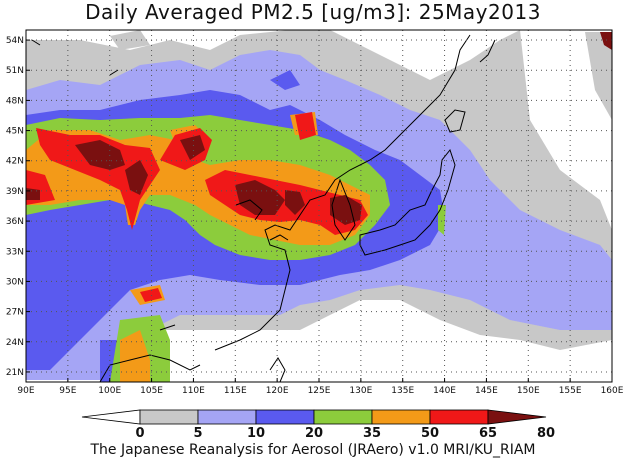 The width and height of the screenshot is (626, 466). What do you see at coordinates (488, 433) in the screenshot?
I see `colorbar-level-label: 65` at bounding box center [488, 433].